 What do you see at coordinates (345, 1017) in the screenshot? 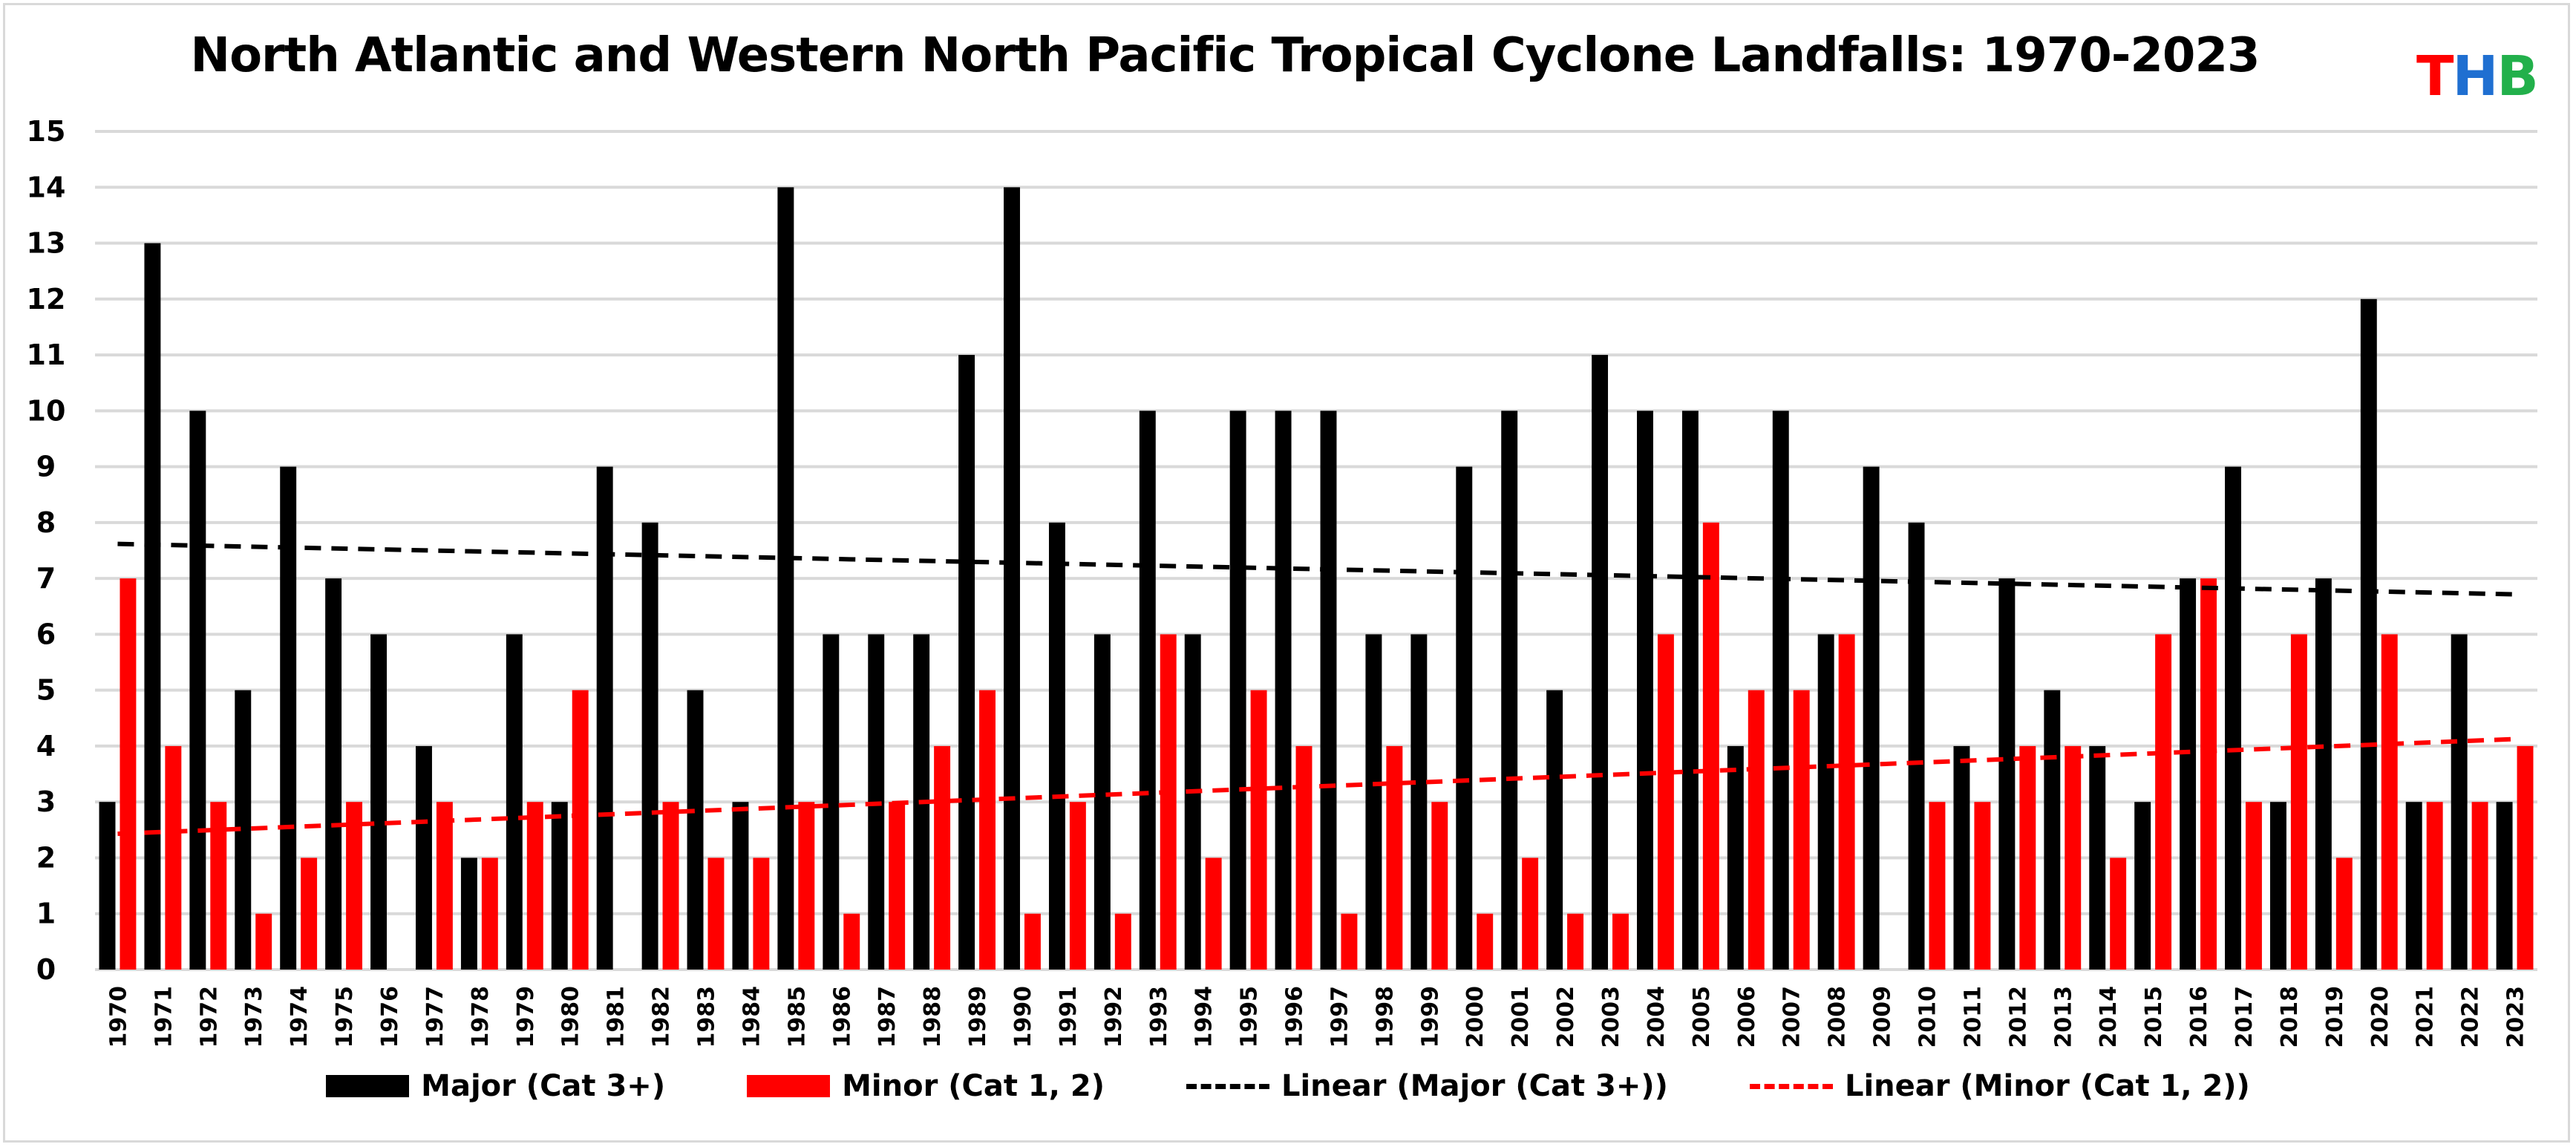
I see `x-tick-label: 1975` at bounding box center [345, 1017].